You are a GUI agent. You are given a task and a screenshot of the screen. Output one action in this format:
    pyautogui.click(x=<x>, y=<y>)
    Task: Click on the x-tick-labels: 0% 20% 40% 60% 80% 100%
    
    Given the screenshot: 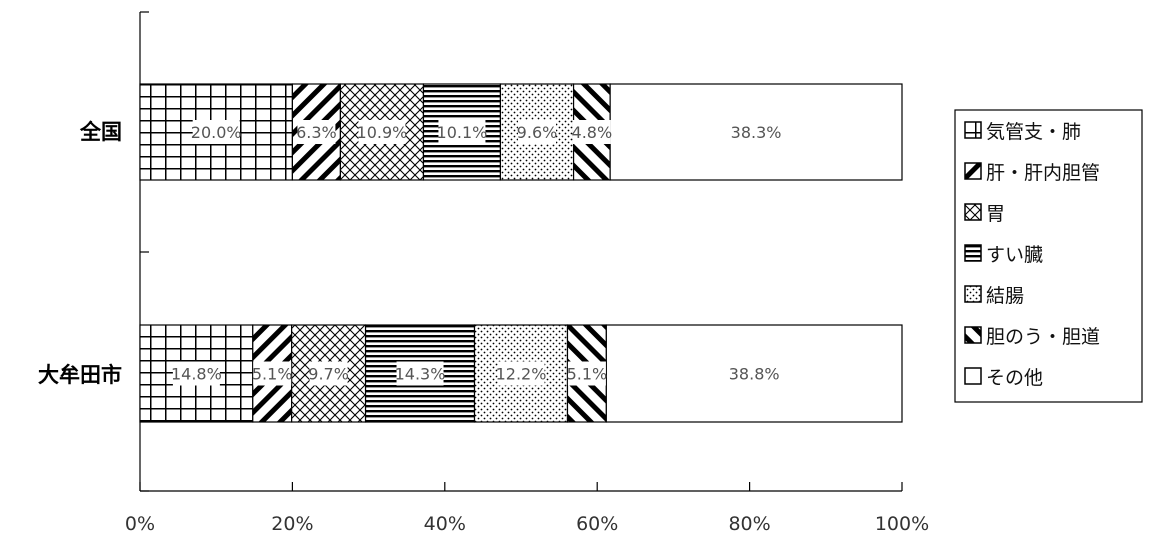 What is the action you would take?
    pyautogui.click(x=527, y=524)
    